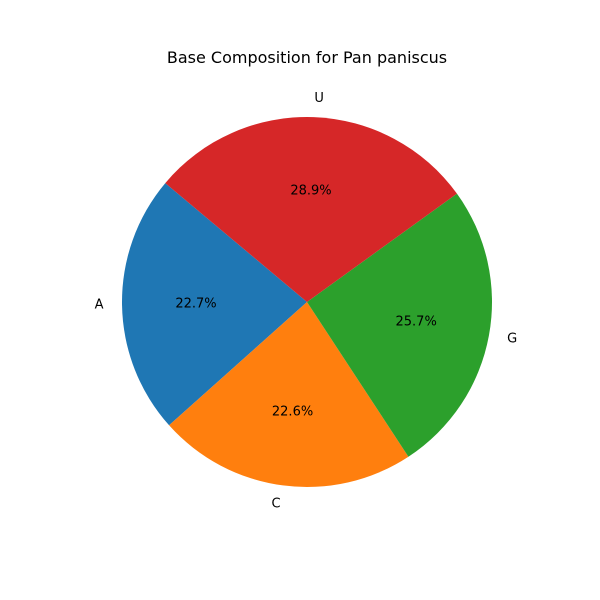 The height and width of the screenshot is (600, 600). I want to click on slice-label-U: U, so click(319, 98).